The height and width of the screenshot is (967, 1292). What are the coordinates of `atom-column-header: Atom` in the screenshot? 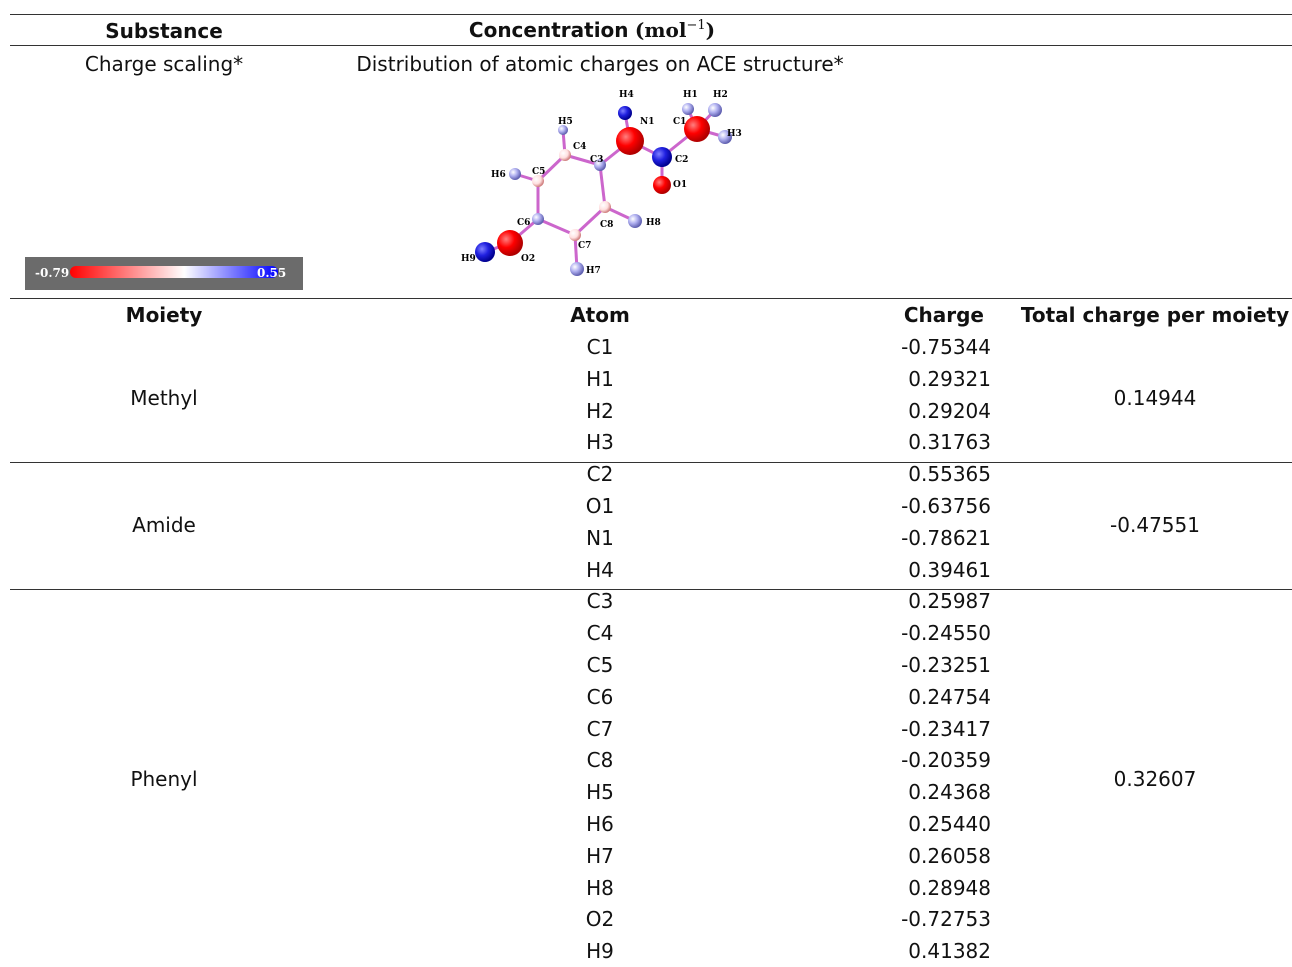 It's located at (600, 315).